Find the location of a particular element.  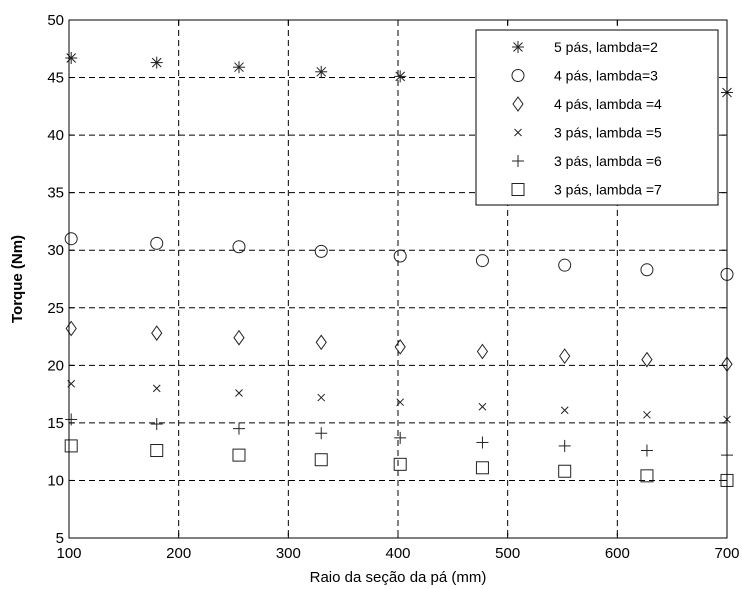

legend-marker-diamond is located at coordinates (518, 104).